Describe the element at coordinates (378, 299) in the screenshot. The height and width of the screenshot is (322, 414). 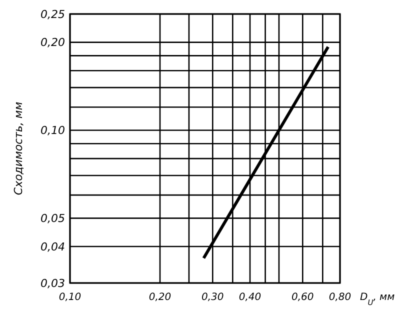
I see `x-axis-title: D$_{U}$, мм` at that location.